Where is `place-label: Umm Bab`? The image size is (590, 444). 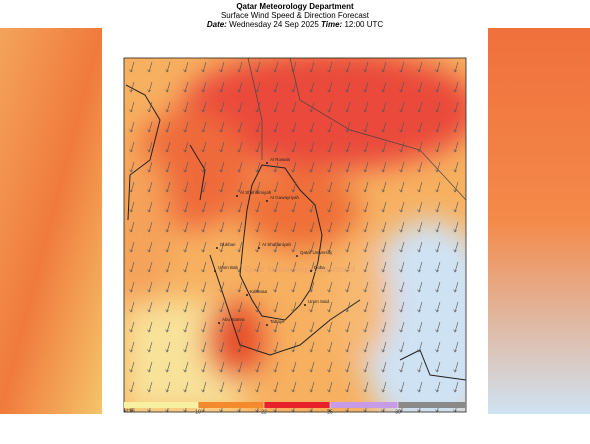
place-label: Umm Bab is located at coordinates (228, 267).